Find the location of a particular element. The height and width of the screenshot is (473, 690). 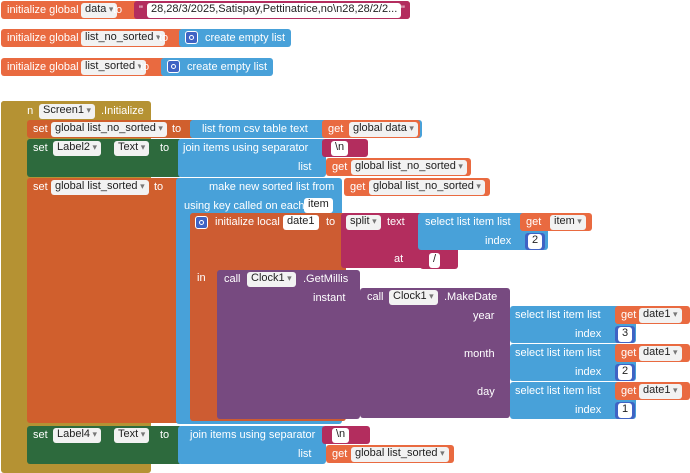

global-name-field: list_no_sorted is located at coordinates (123, 38).